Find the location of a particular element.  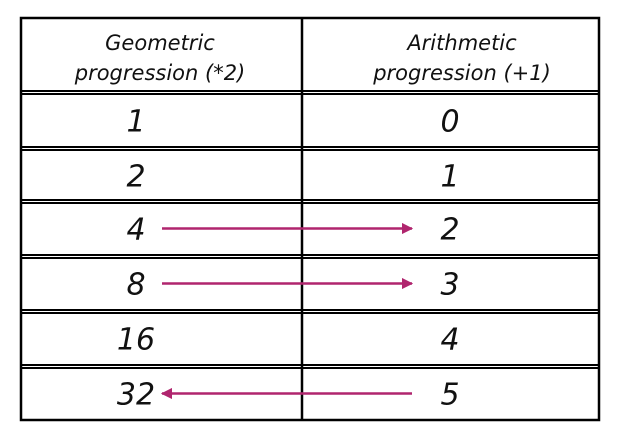

geometric-value: 16 is located at coordinates (136, 340).